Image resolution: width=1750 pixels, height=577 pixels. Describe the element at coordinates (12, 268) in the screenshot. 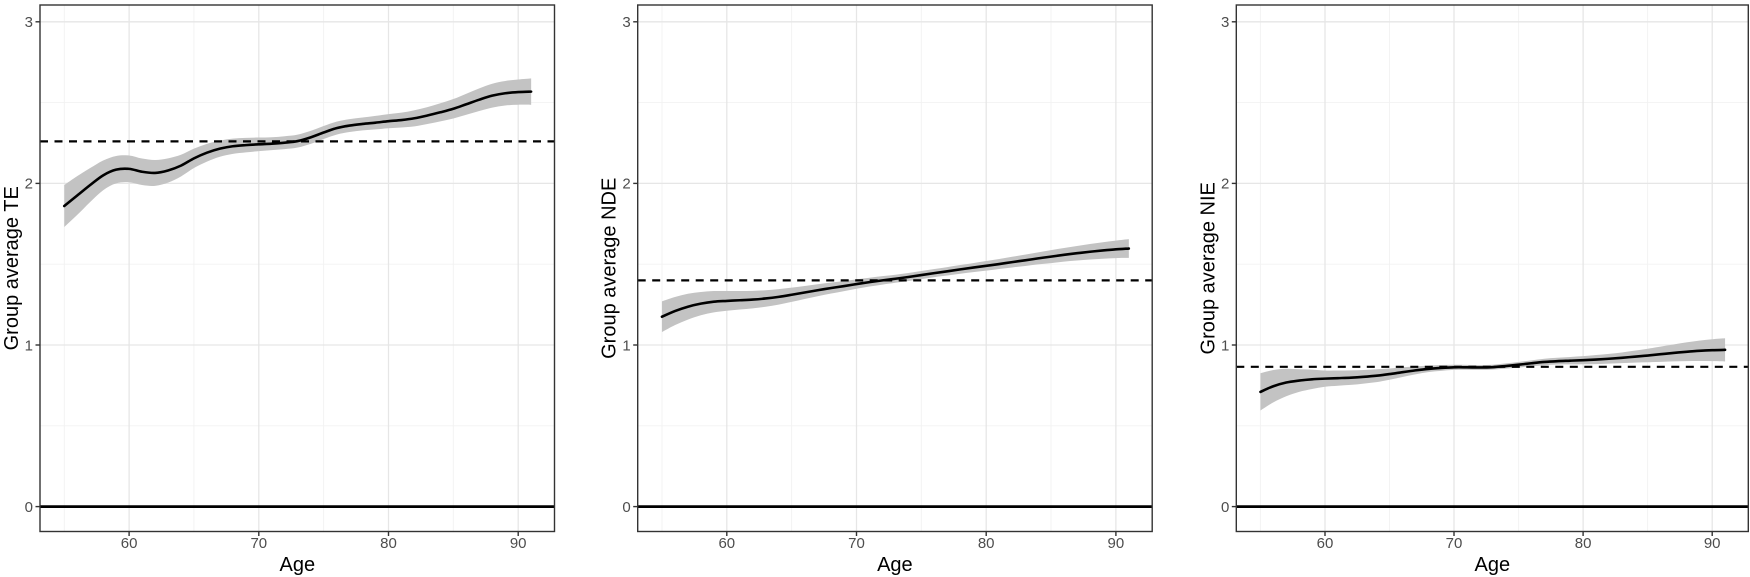

I see `y-axis-title: Group average TE` at that location.